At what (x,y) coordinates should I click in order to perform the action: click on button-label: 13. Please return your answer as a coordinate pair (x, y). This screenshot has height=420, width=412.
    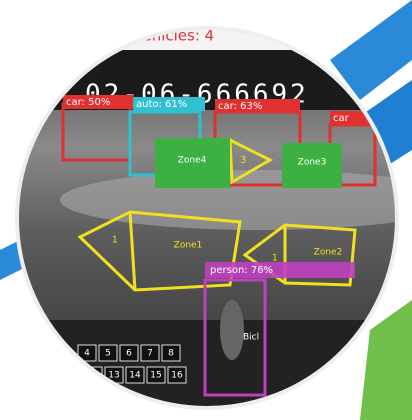
    Looking at the image, I should click on (113, 376).